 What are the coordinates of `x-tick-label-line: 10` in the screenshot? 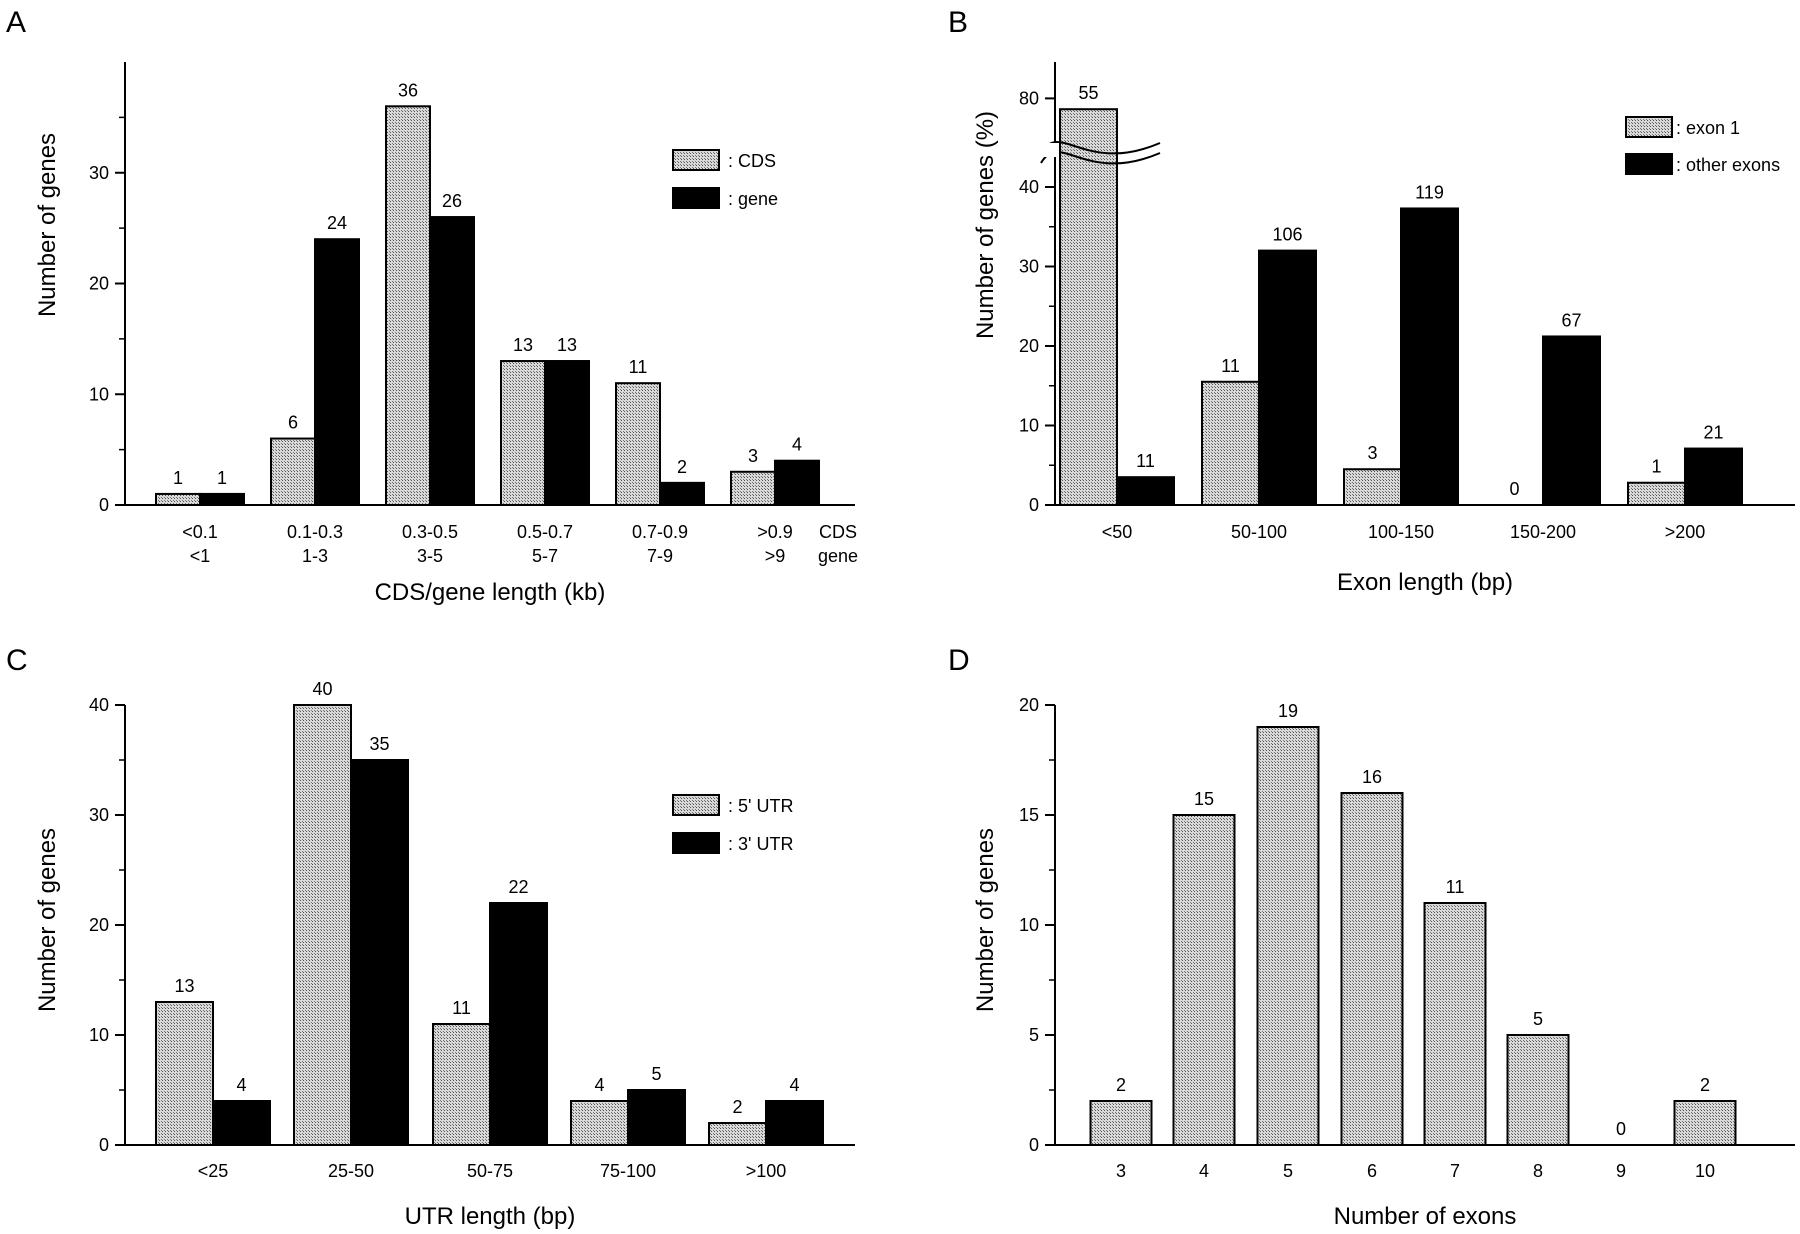 It's located at (1705, 1171).